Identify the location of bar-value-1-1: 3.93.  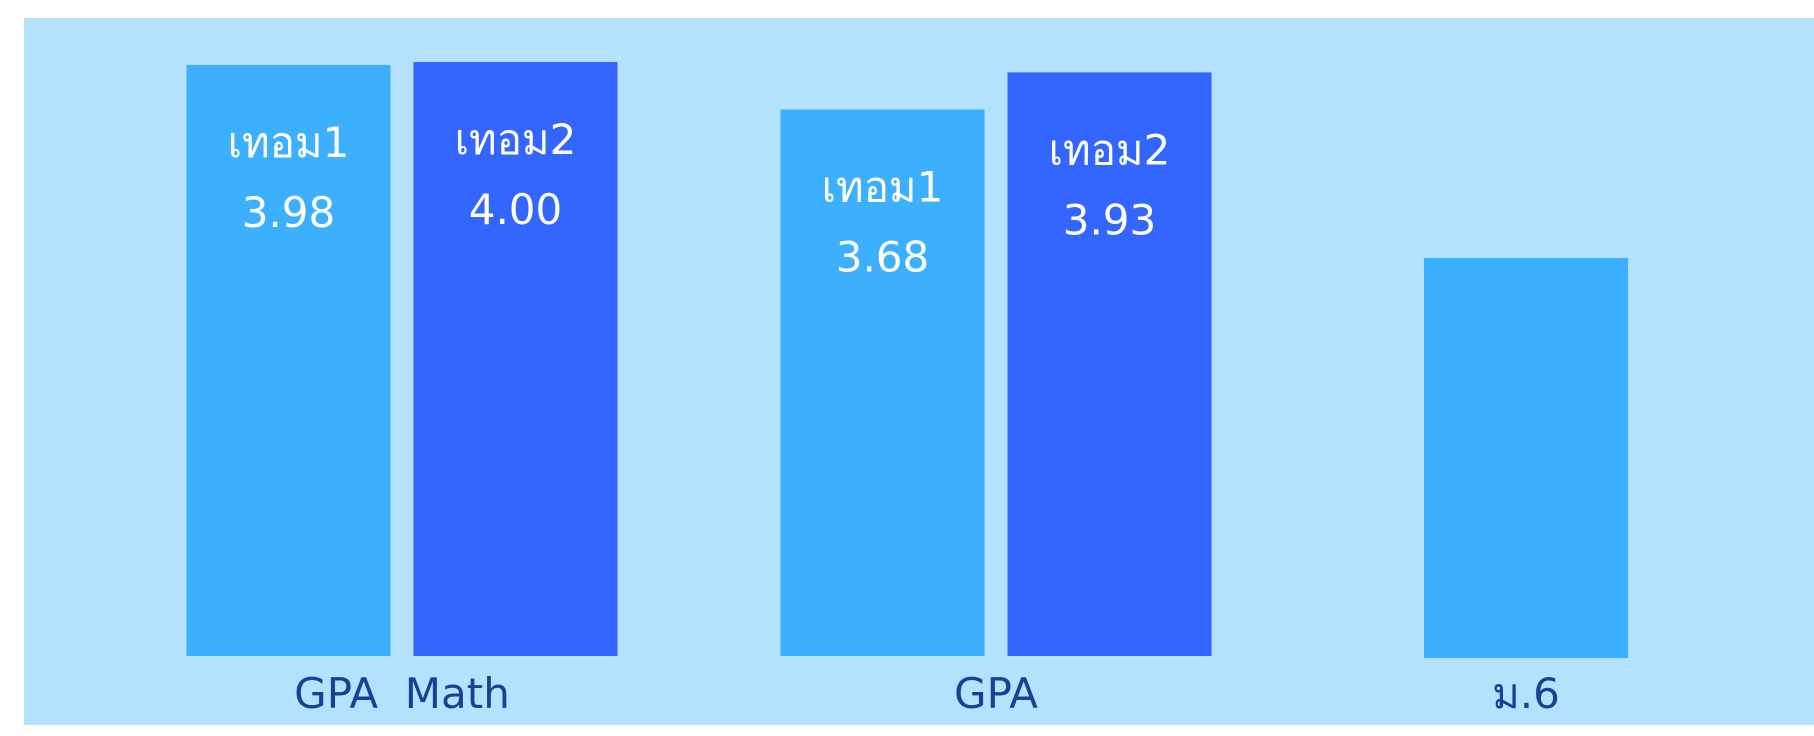
(1110, 219).